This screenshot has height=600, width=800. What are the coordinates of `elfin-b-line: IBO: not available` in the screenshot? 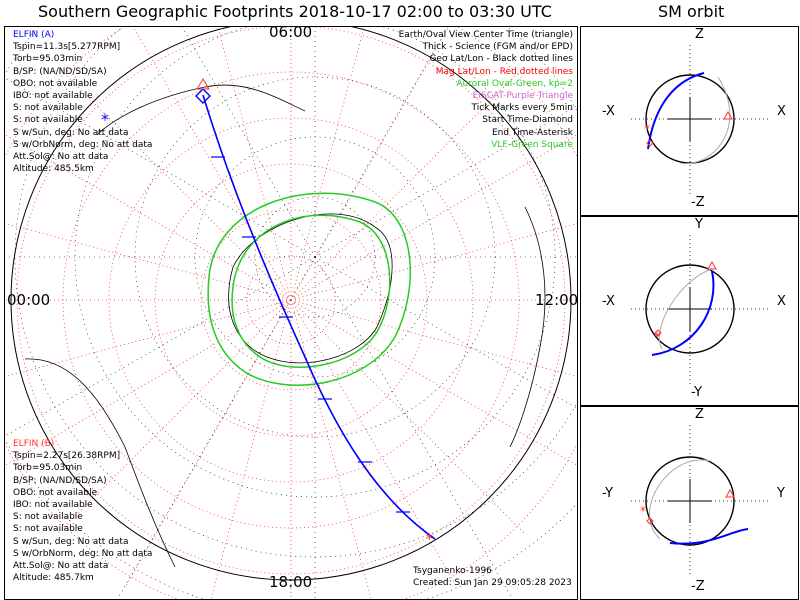 It's located at (53, 505).